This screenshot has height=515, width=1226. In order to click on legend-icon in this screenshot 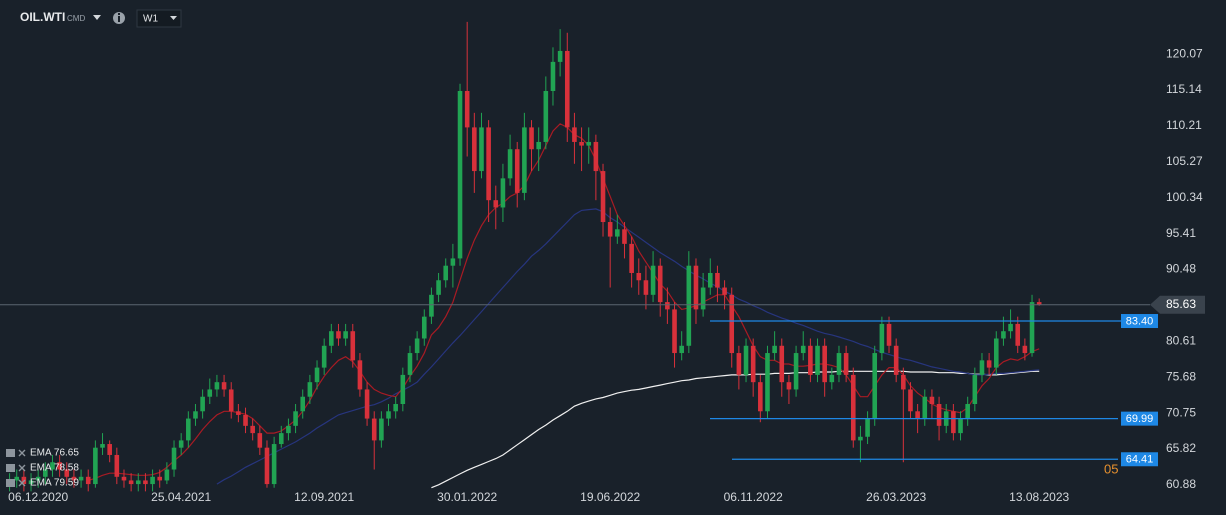, I will do `click(10, 483)`.